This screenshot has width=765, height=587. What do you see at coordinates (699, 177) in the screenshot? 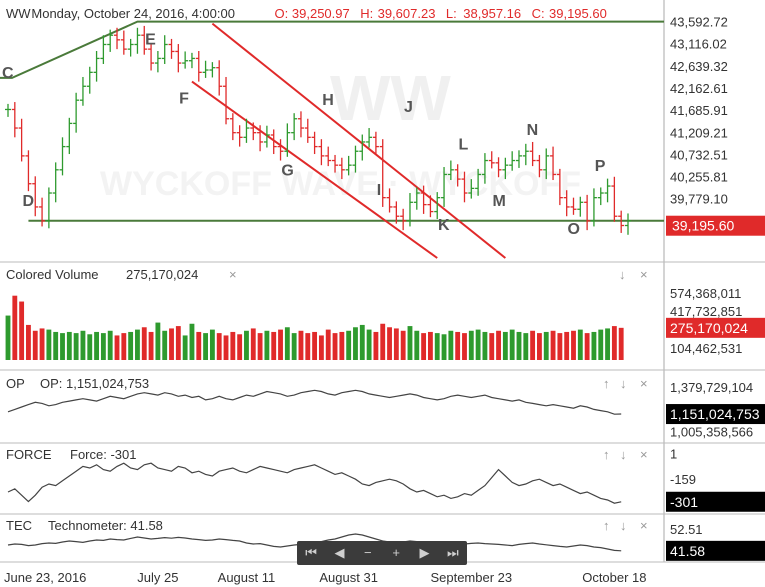
I see `price-tick-label: 40,255.81` at bounding box center [699, 177].